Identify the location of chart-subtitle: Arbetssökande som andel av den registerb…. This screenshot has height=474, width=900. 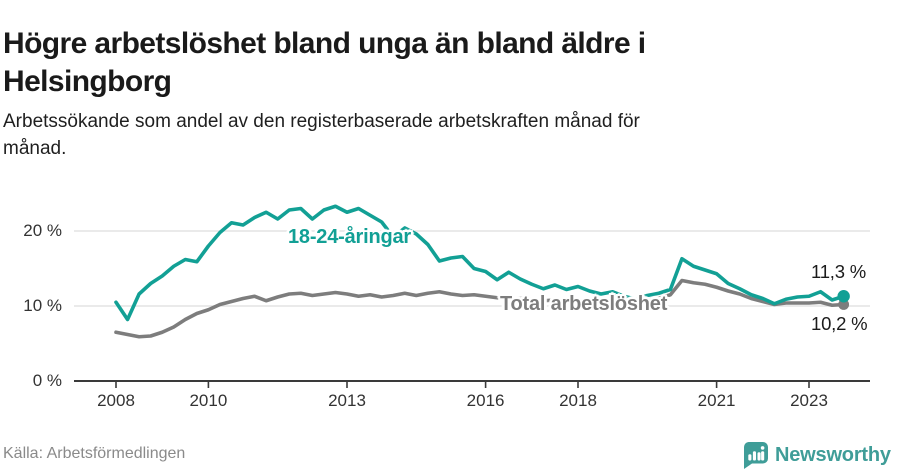
(321, 135).